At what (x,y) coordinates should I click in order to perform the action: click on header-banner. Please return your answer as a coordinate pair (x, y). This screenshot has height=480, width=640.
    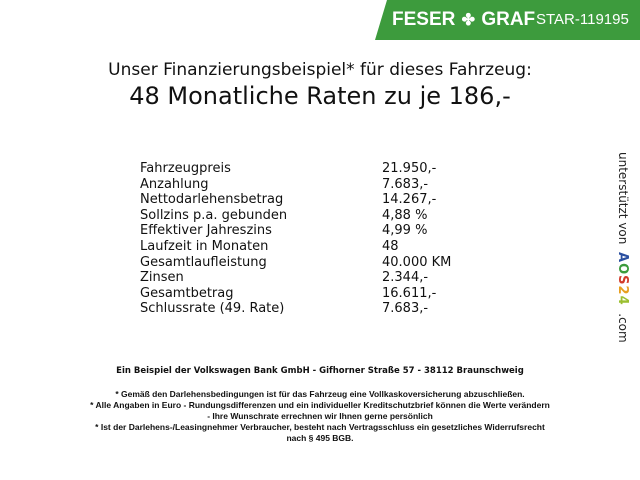
    Looking at the image, I should click on (507, 20).